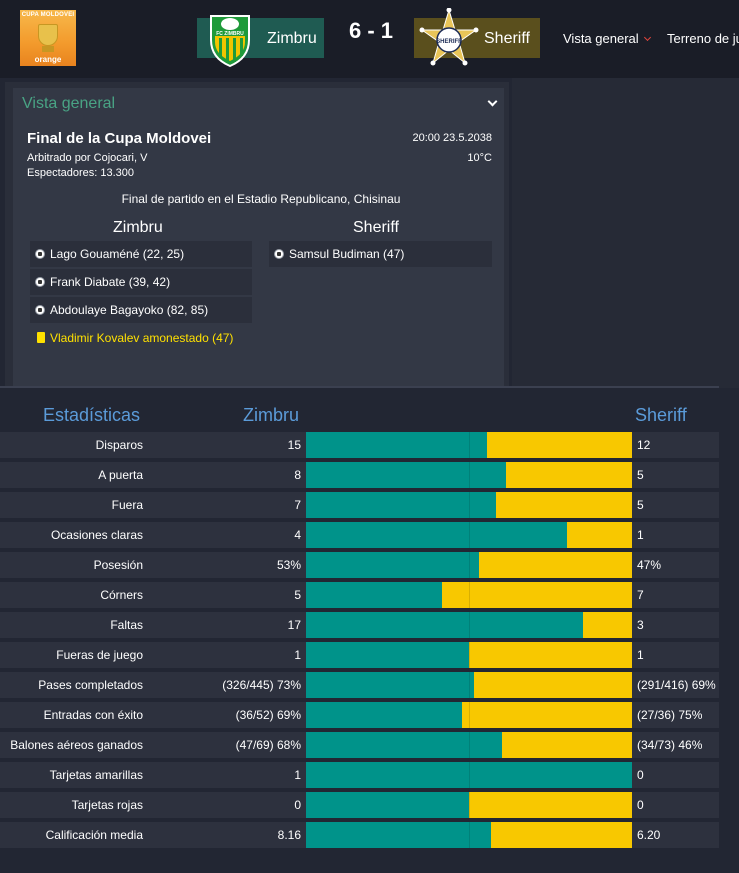  I want to click on home-team-name: Zimbru, so click(292, 38).